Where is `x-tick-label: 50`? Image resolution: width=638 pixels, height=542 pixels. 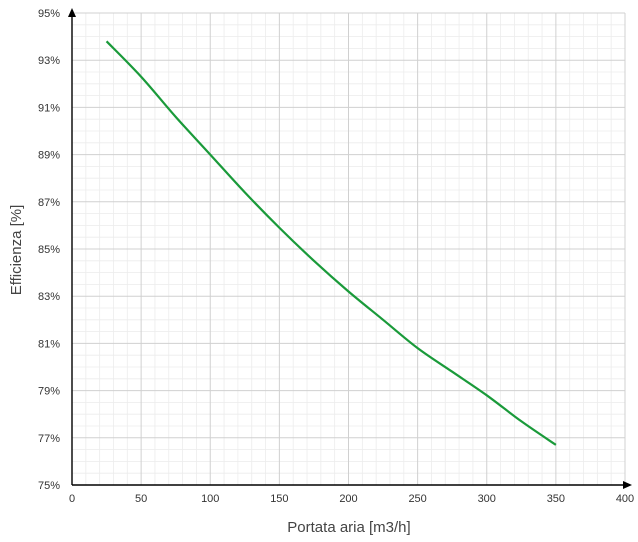
x-tick-label: 50 is located at coordinates (141, 499).